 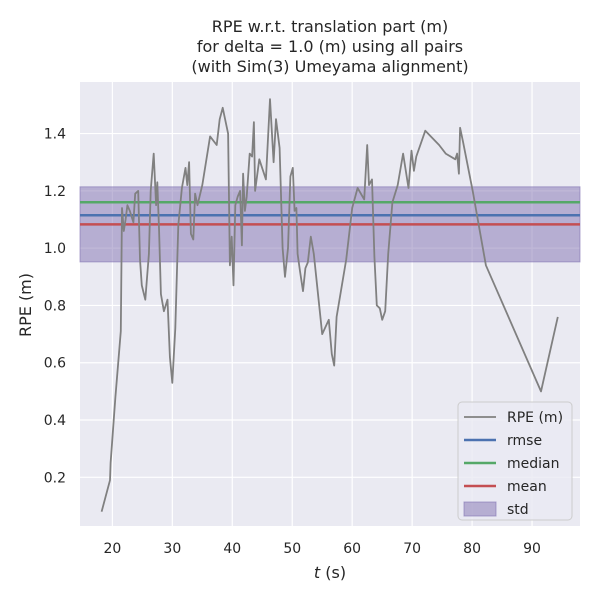 I want to click on x-tick-label: 30, so click(x=172, y=549).